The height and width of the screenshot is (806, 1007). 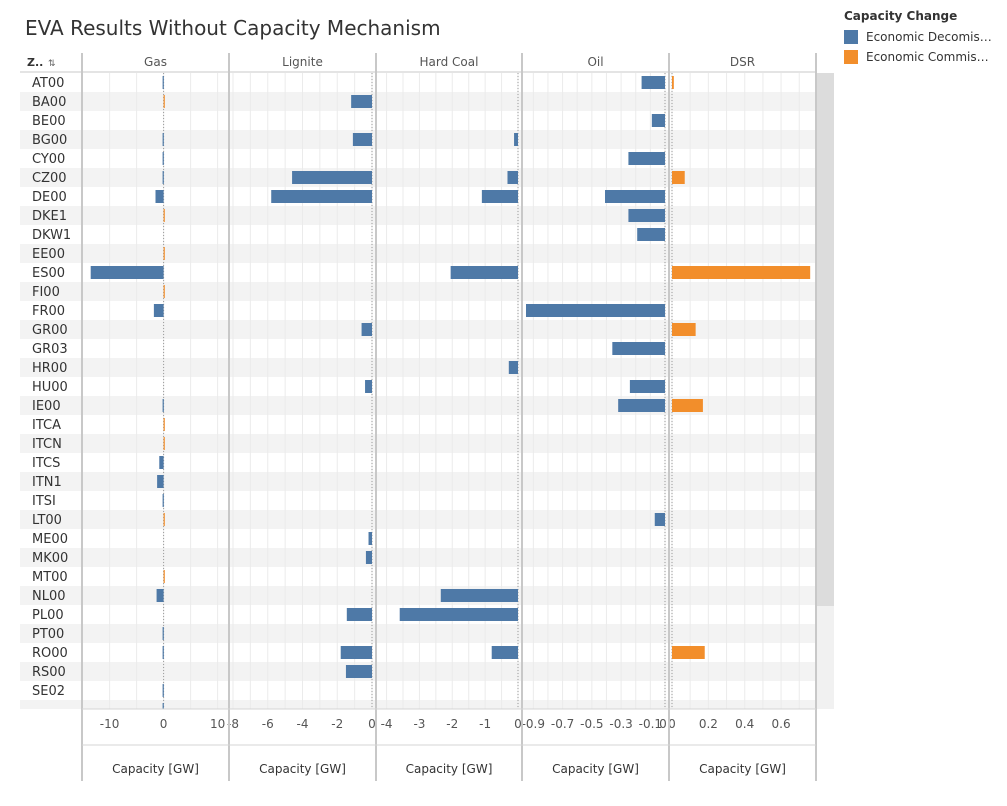 What do you see at coordinates (513, 367) in the screenshot?
I see `bar-hr00` at bounding box center [513, 367].